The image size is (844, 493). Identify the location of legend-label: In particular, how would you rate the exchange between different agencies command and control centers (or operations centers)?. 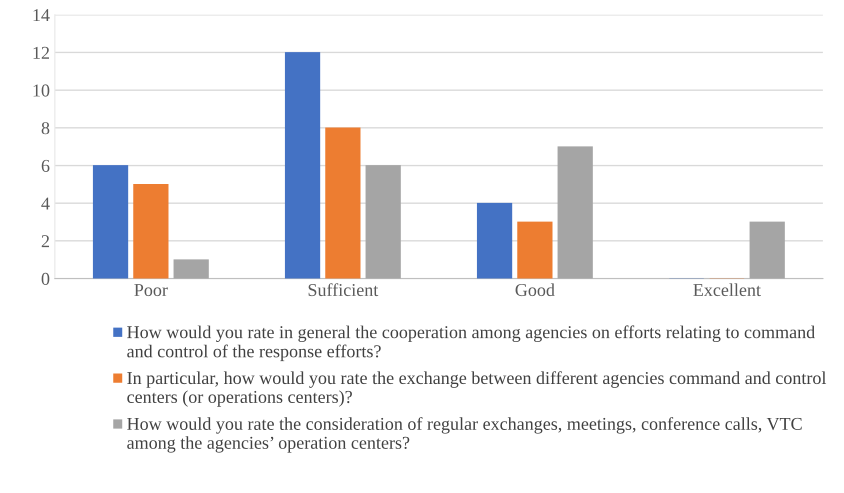
(476, 389).